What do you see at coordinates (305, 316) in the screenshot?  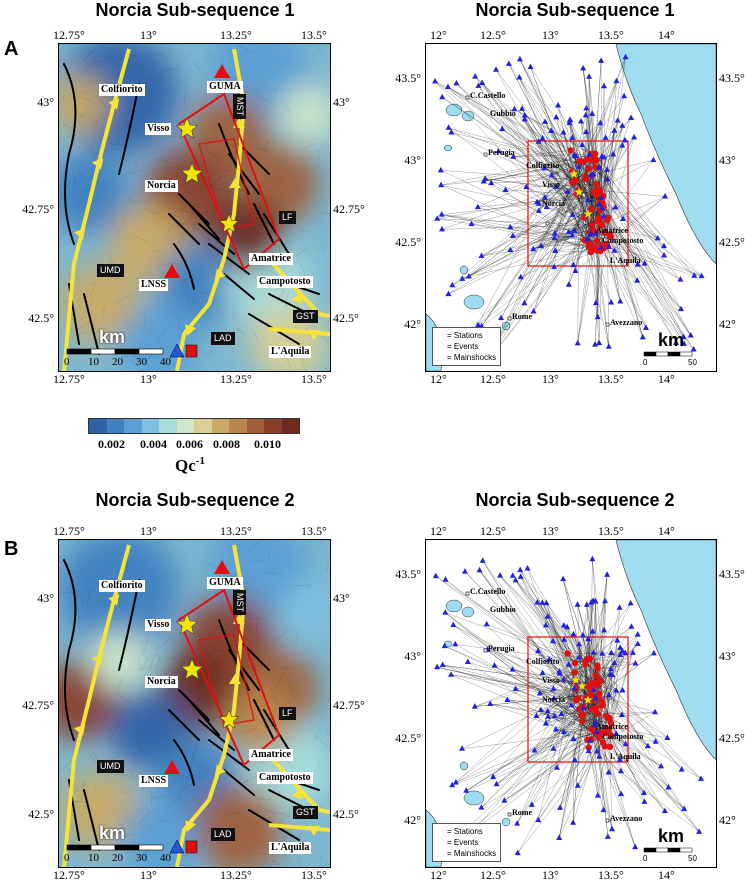 I see `label-gst: GST` at bounding box center [305, 316].